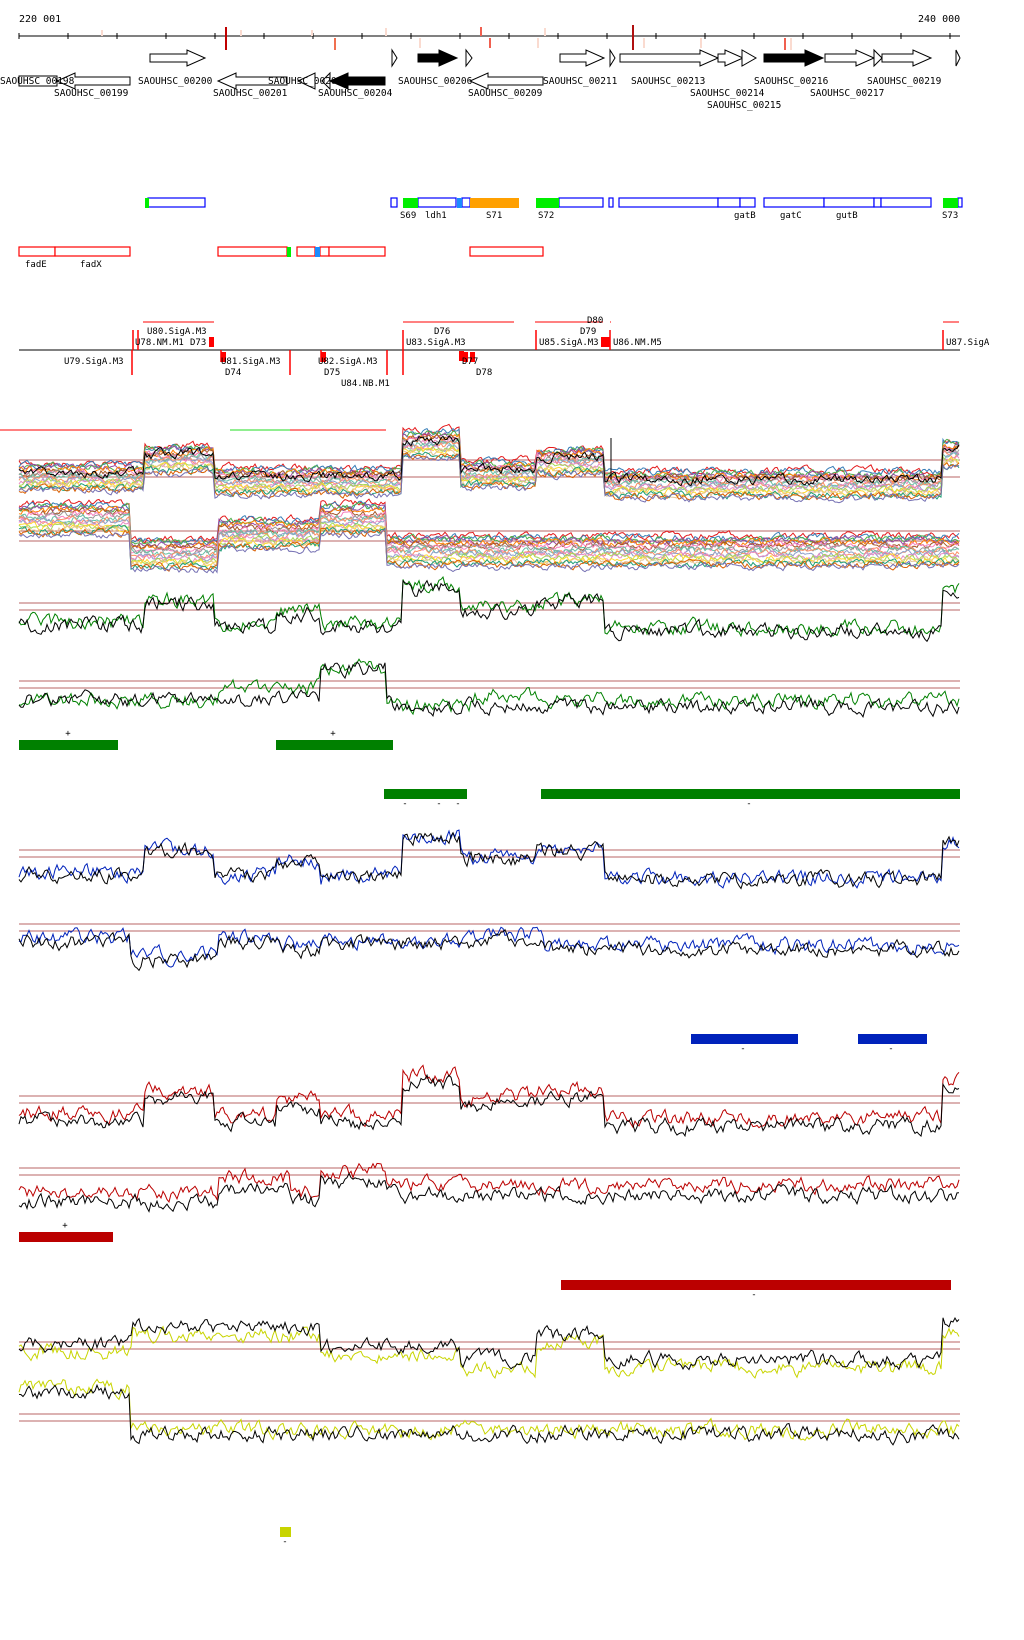 The height and width of the screenshot is (1640, 1024). Describe the element at coordinates (791, 216) in the screenshot. I see `annotation-label: gatC` at that location.